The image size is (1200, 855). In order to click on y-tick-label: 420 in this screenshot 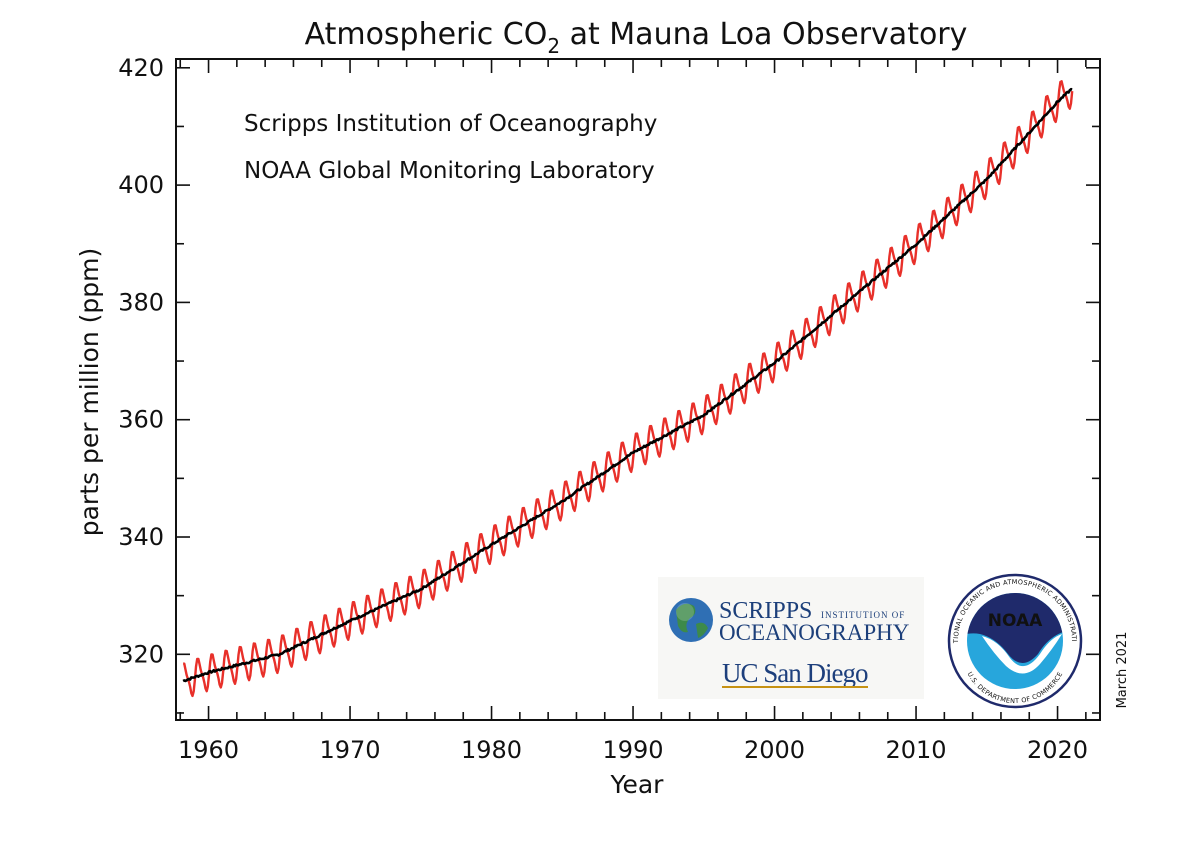, I will do `click(141, 68)`.